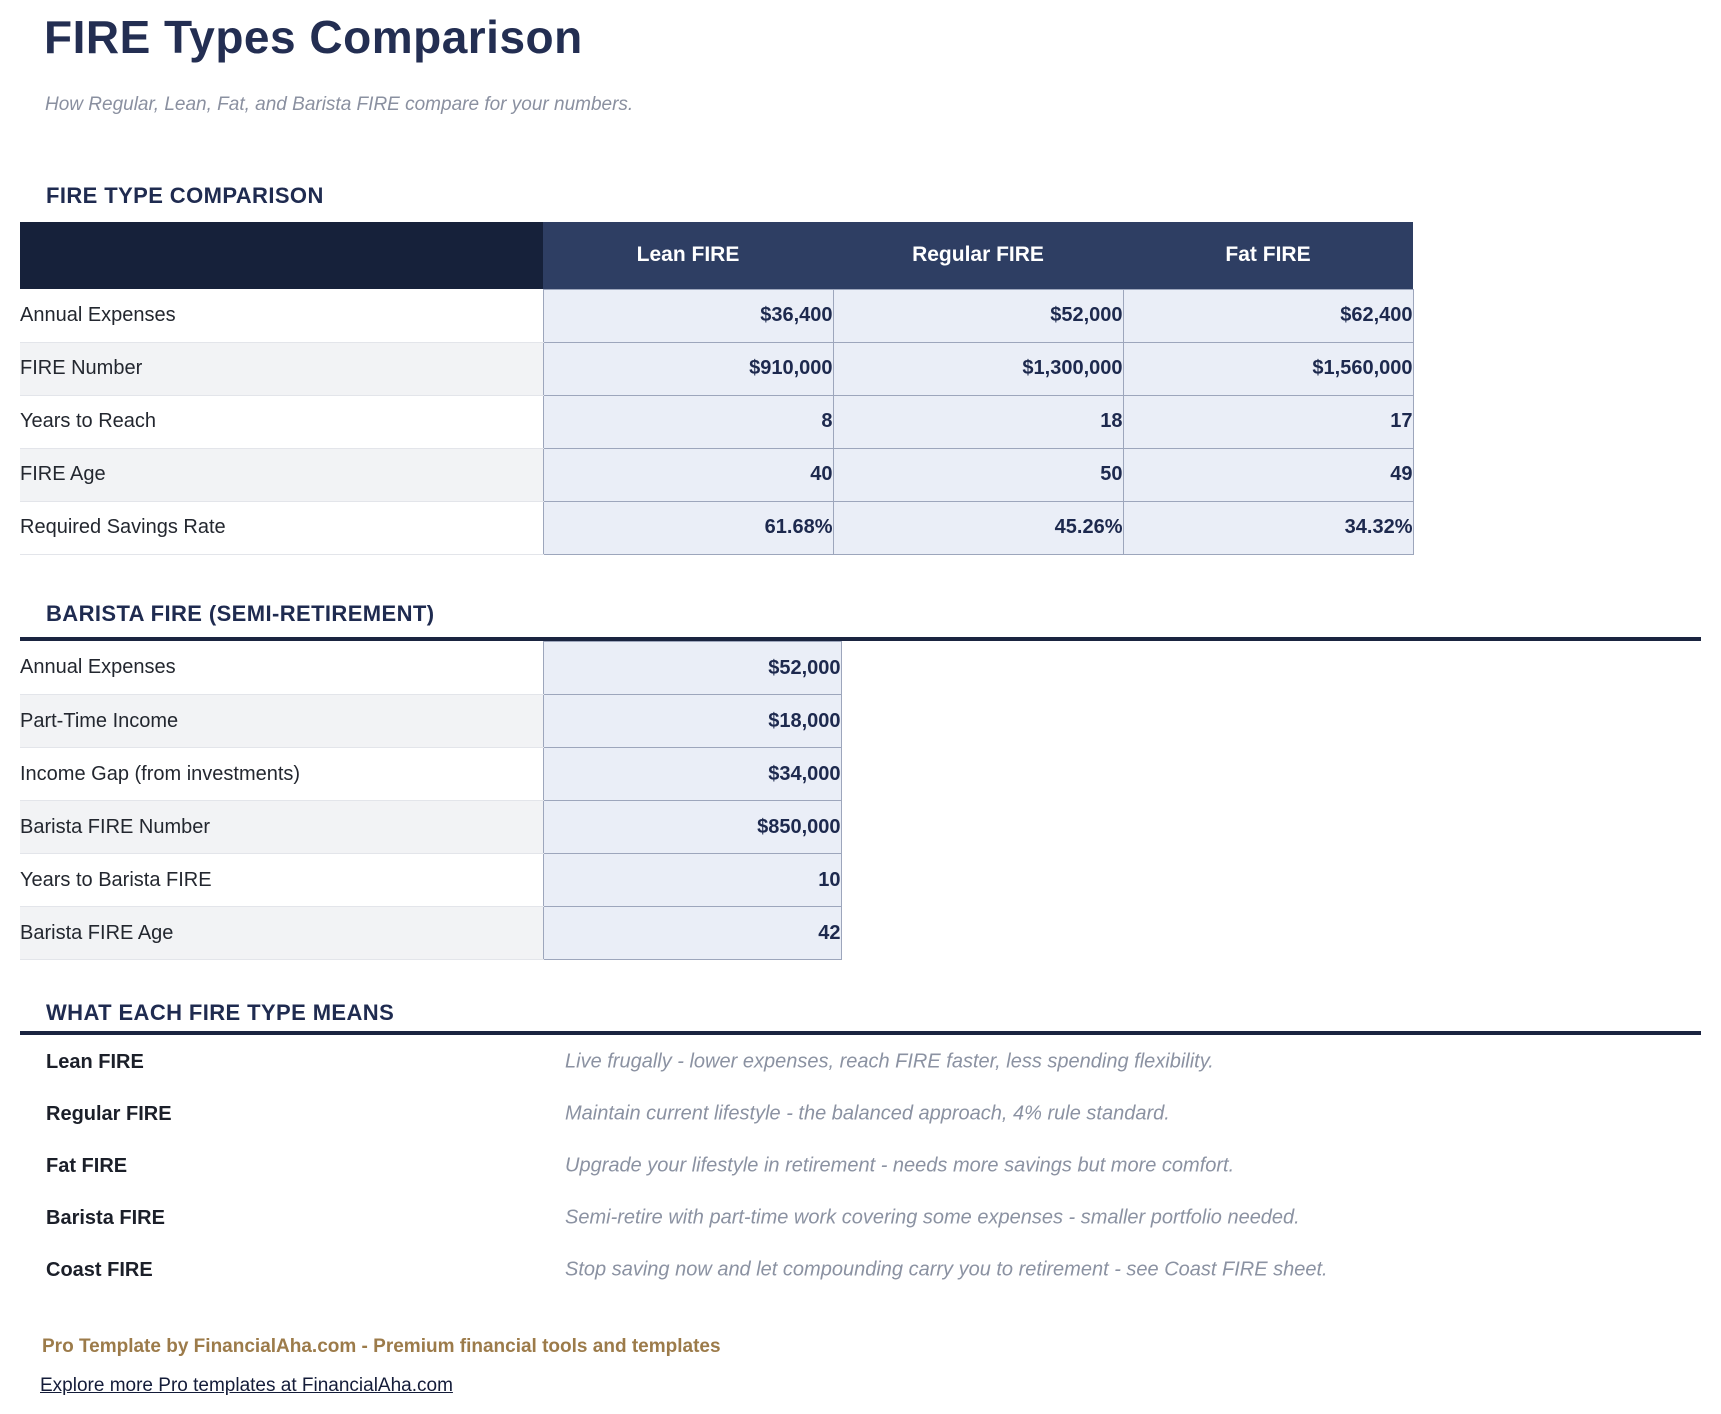 The height and width of the screenshot is (1414, 1721). What do you see at coordinates (688, 421) in the screenshot?
I see `value-cell: 8` at bounding box center [688, 421].